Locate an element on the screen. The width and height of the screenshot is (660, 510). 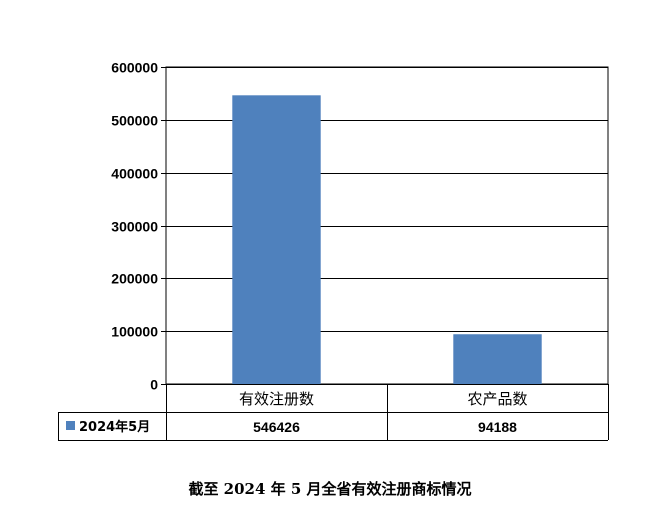
data-table: 有效注册数 546426 农产品数 94188 2024年5月 is located at coordinates (333, 412).